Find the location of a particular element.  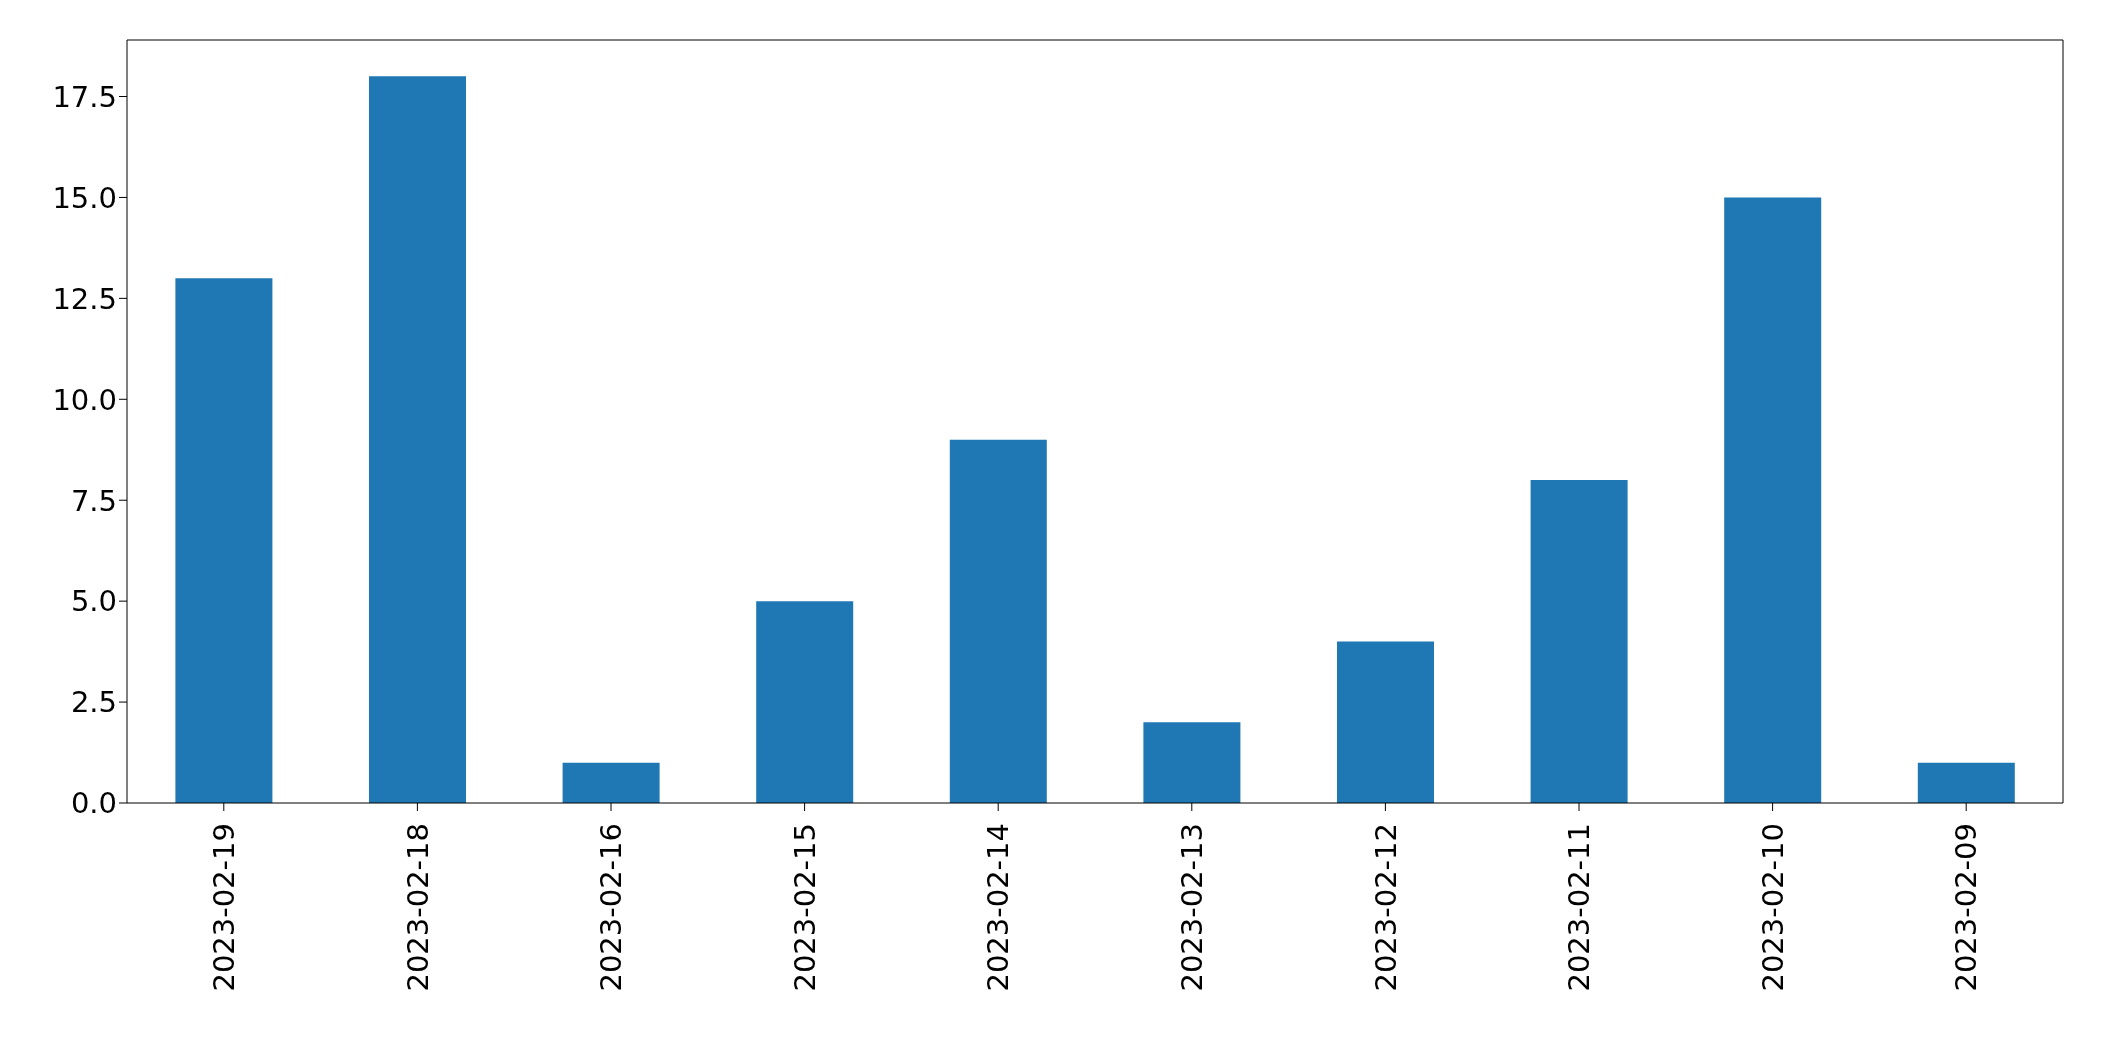

y-tick-label: 12.5 is located at coordinates (84, 298).